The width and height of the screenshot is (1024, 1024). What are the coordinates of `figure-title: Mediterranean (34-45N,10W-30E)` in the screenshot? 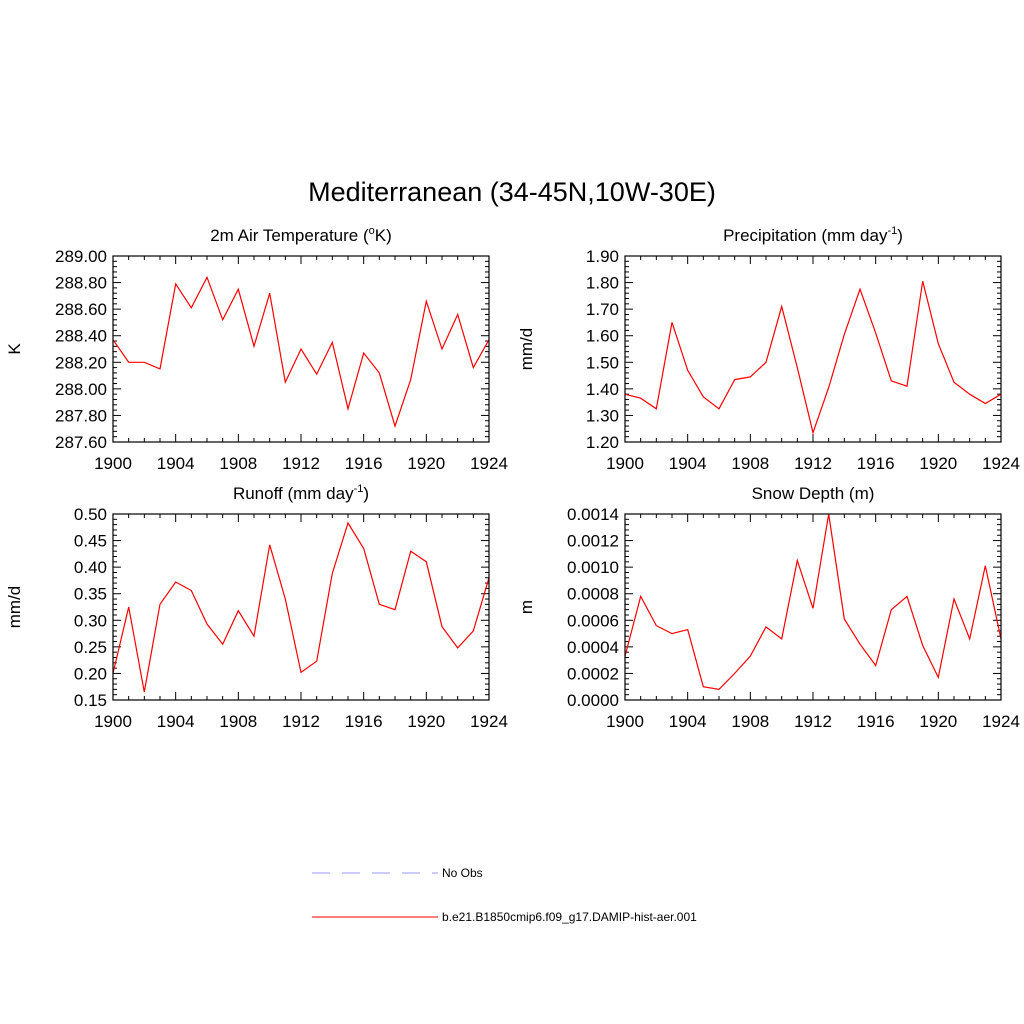 It's located at (512, 192).